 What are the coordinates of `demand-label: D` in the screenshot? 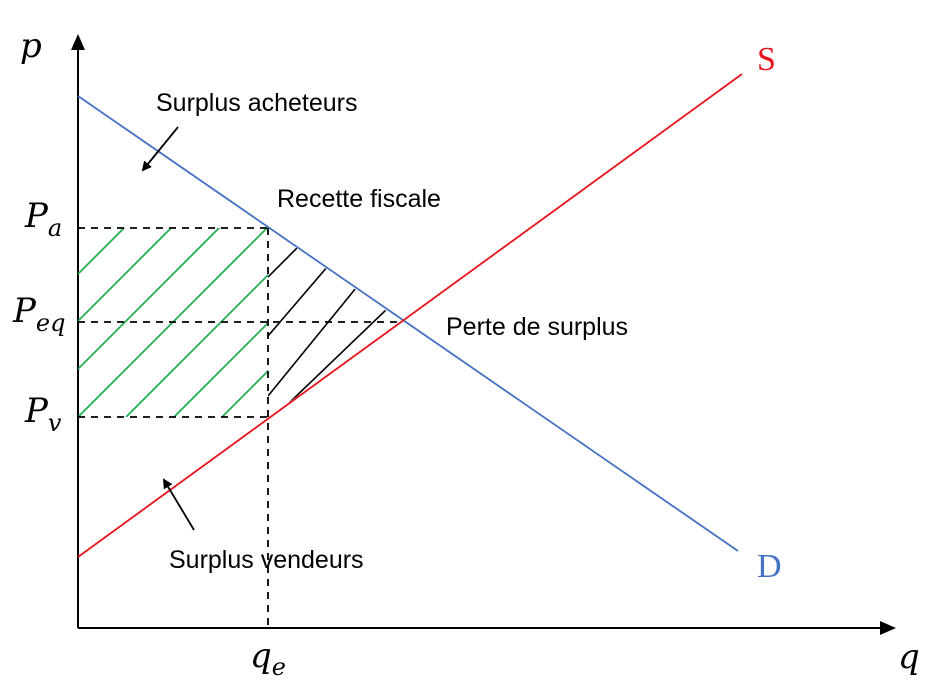 It's located at (769, 566).